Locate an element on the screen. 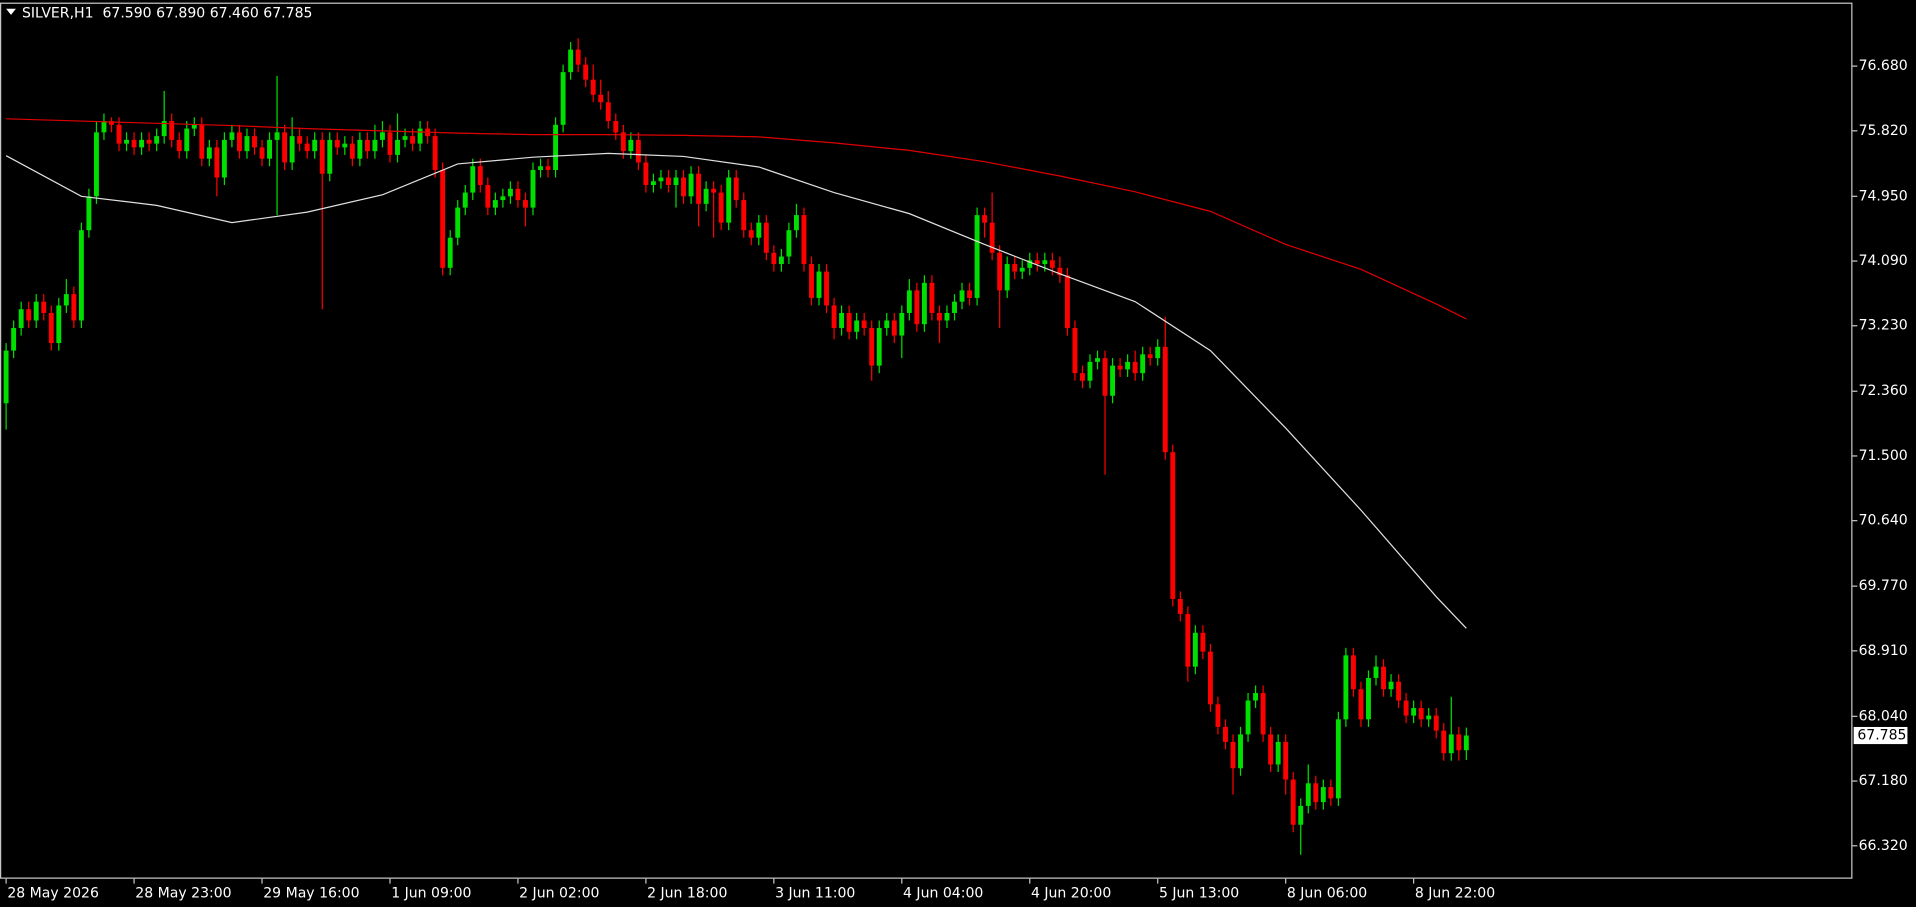 Image resolution: width=1916 pixels, height=907 pixels. y-tick-label: 69.770 is located at coordinates (1883, 586).